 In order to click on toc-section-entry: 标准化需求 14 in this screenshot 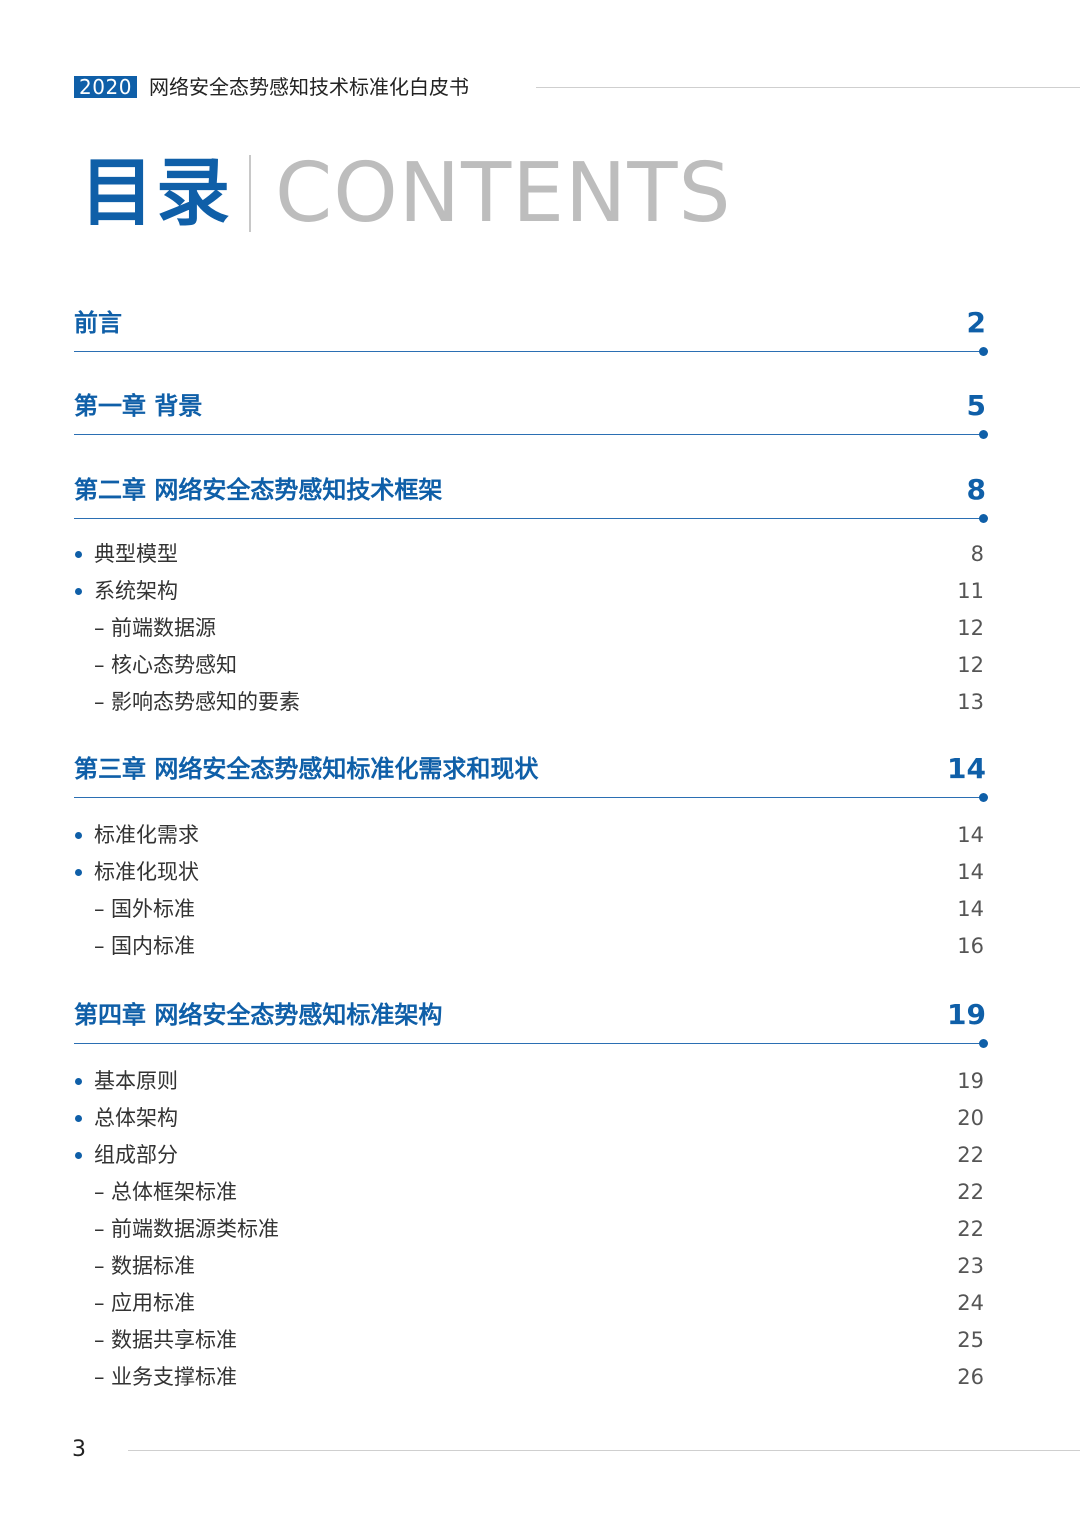, I will do `click(530, 836)`.